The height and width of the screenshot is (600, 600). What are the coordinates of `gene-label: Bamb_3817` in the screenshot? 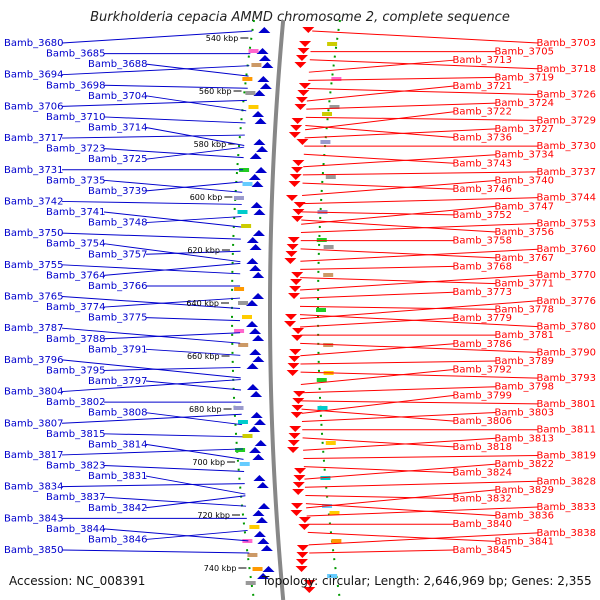 It's located at (34, 455).